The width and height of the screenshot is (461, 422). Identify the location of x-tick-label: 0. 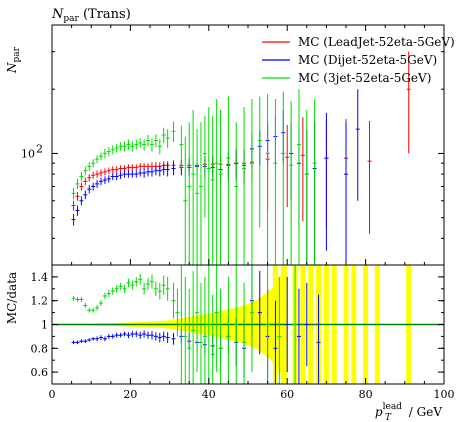
(52, 394).